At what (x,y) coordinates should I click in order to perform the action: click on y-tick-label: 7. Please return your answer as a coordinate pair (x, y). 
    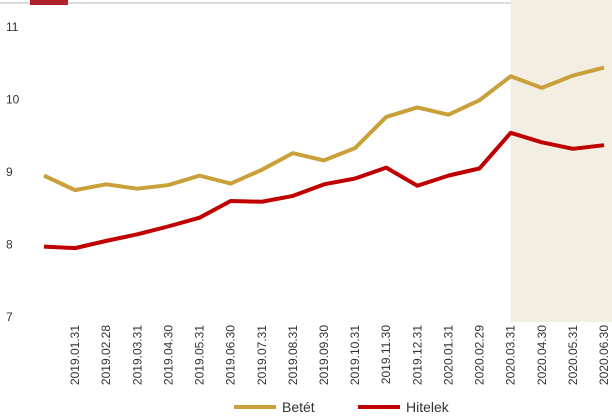
    Looking at the image, I should click on (9, 317).